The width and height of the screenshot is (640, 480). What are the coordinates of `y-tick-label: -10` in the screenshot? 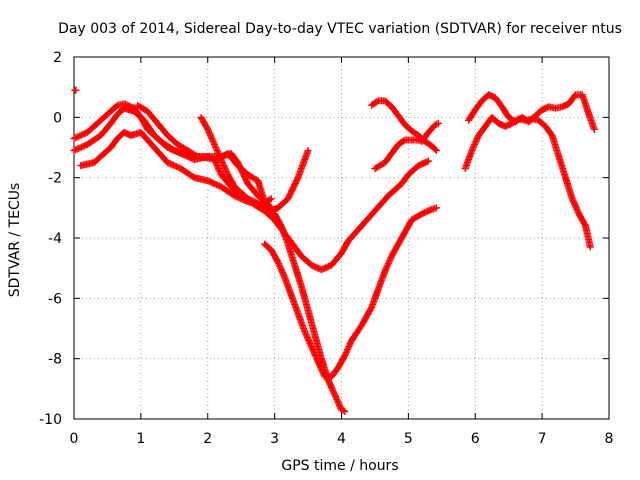 It's located at (50, 420).